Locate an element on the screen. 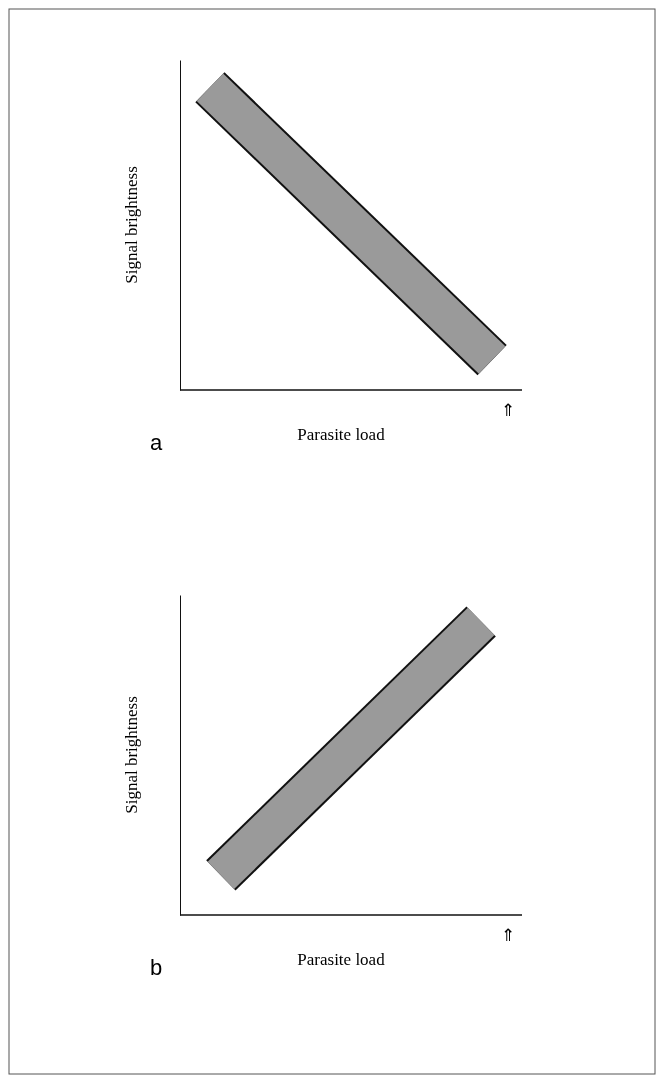 Image resolution: width=664 pixels, height=1083 pixels. text: a is located at coordinates (156, 442).